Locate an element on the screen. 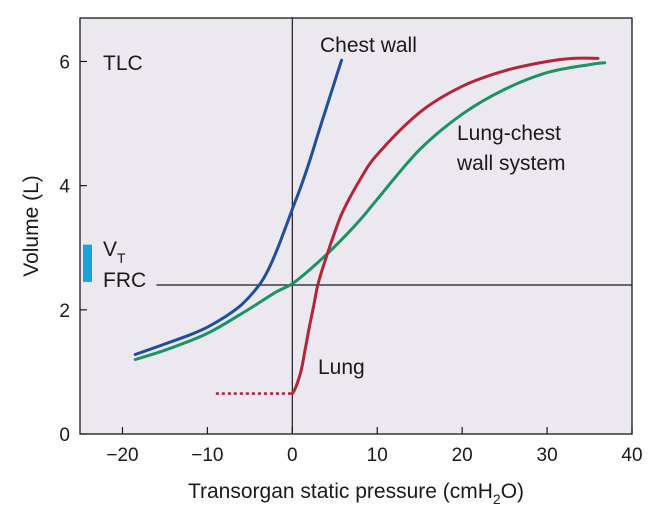  annotation-chest-wall: Chest wall is located at coordinates (368, 45).